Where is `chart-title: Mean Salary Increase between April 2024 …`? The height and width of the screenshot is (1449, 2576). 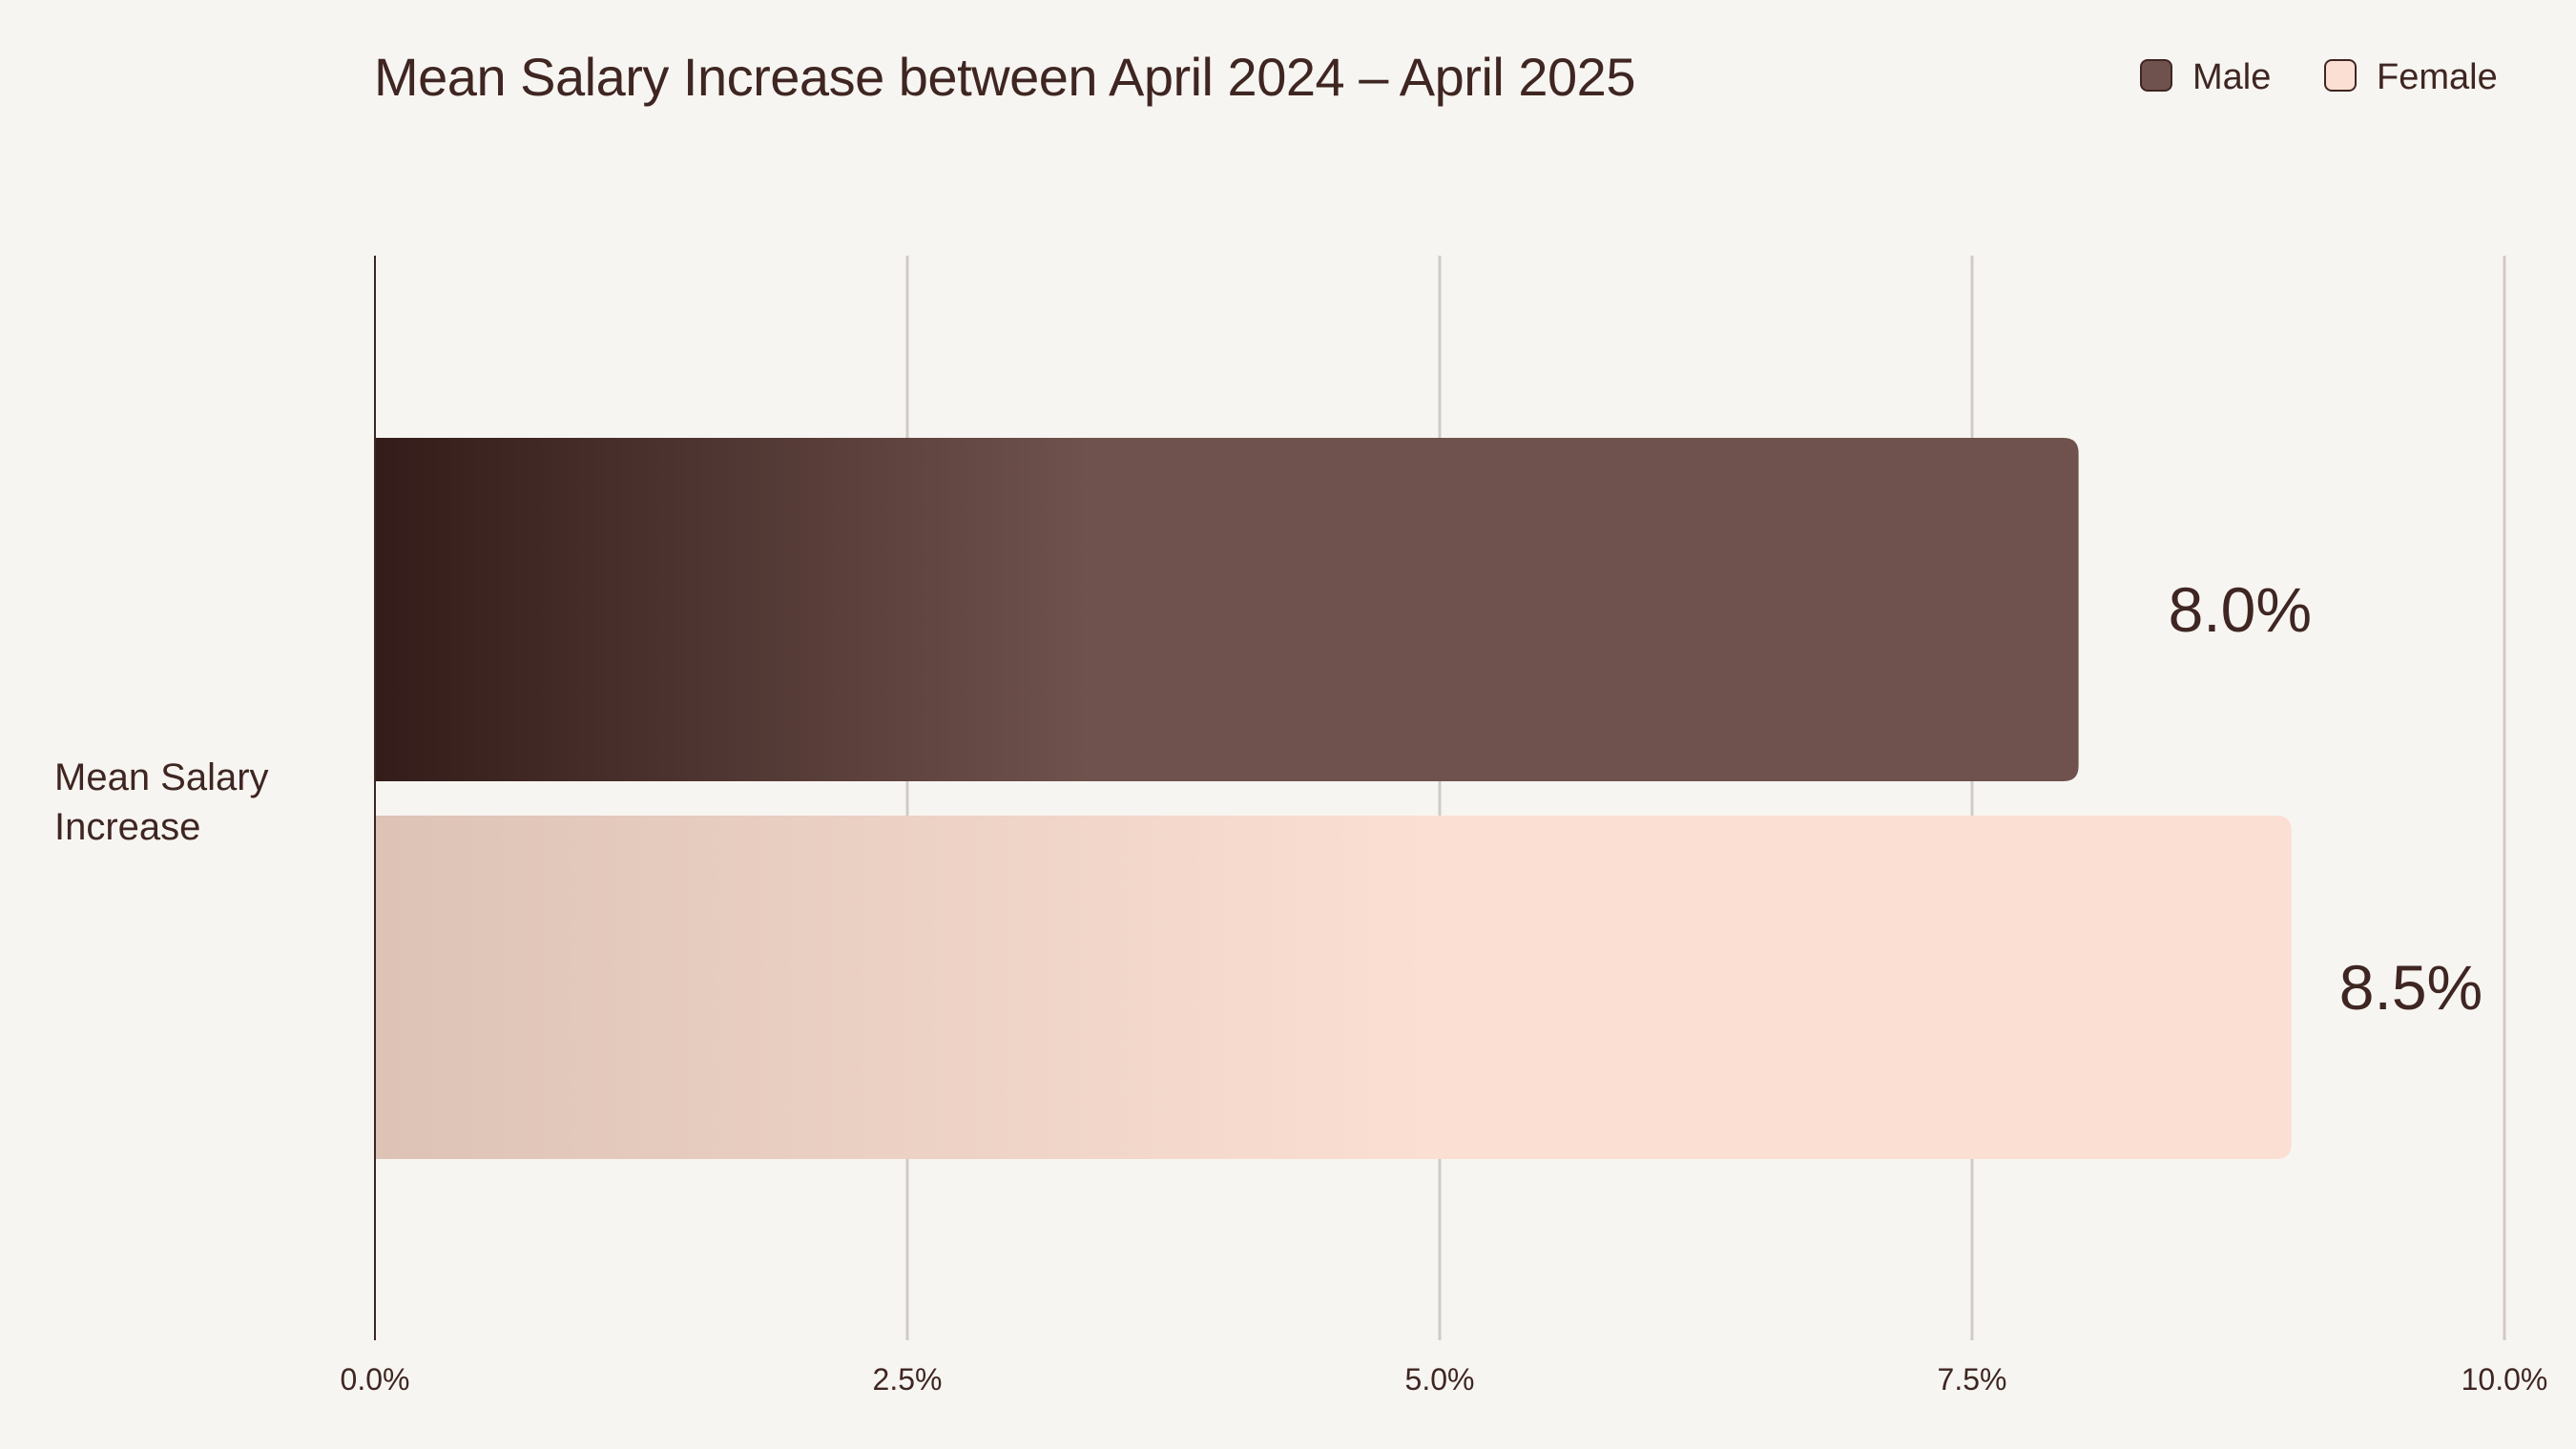
chart-title: Mean Salary Increase between April 2024 … is located at coordinates (1004, 77).